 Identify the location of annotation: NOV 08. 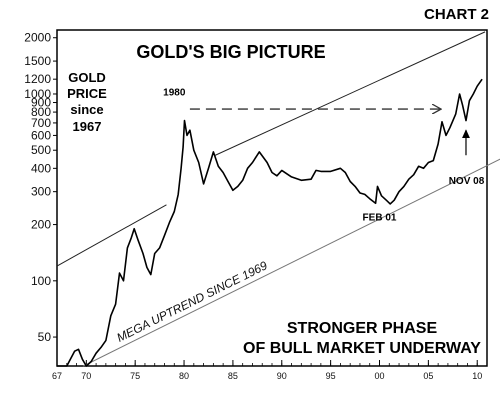
(467, 181).